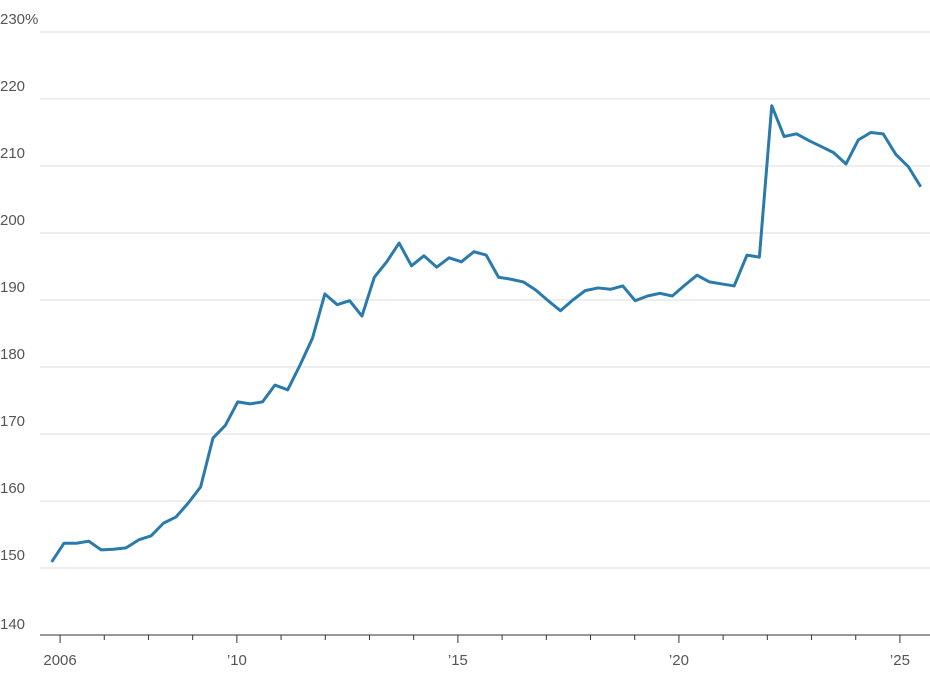  Describe the element at coordinates (59, 660) in the screenshot. I see `x-tick-label: 2006` at that location.